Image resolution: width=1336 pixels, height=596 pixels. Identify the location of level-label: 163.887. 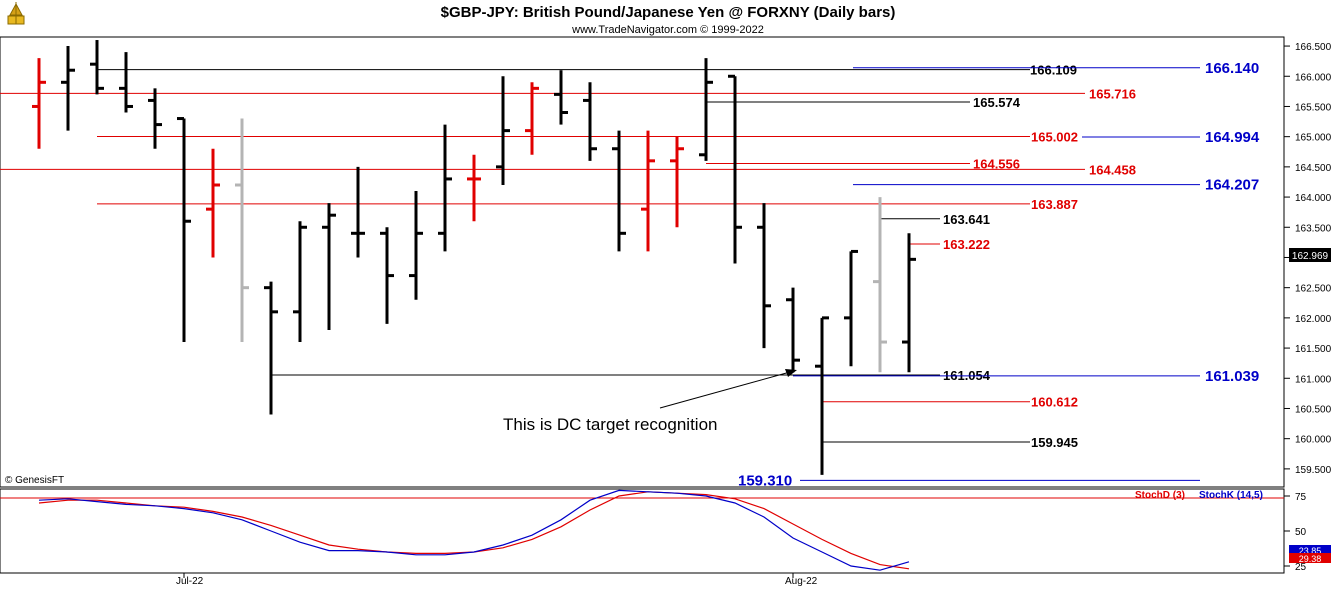
(1054, 204).